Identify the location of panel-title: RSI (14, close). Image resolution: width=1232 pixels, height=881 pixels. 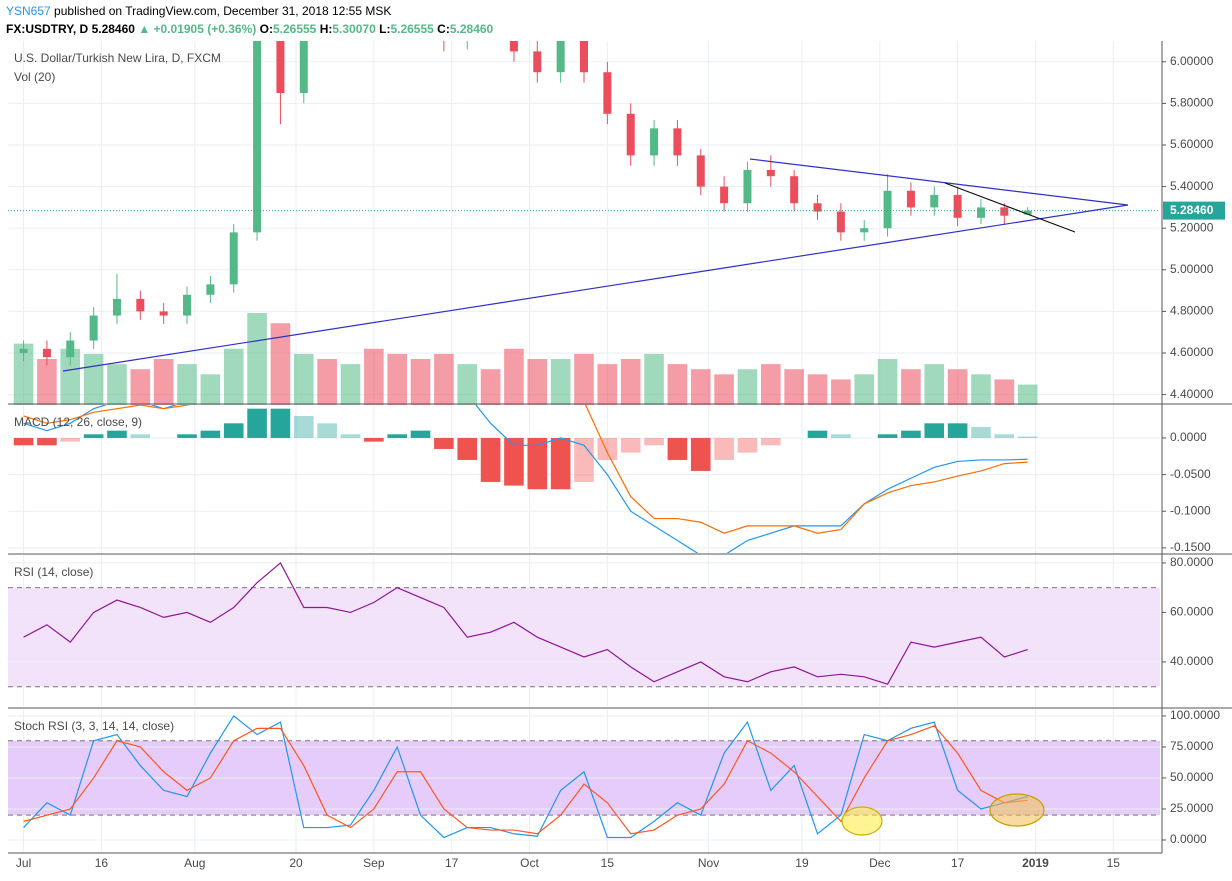
(53, 572).